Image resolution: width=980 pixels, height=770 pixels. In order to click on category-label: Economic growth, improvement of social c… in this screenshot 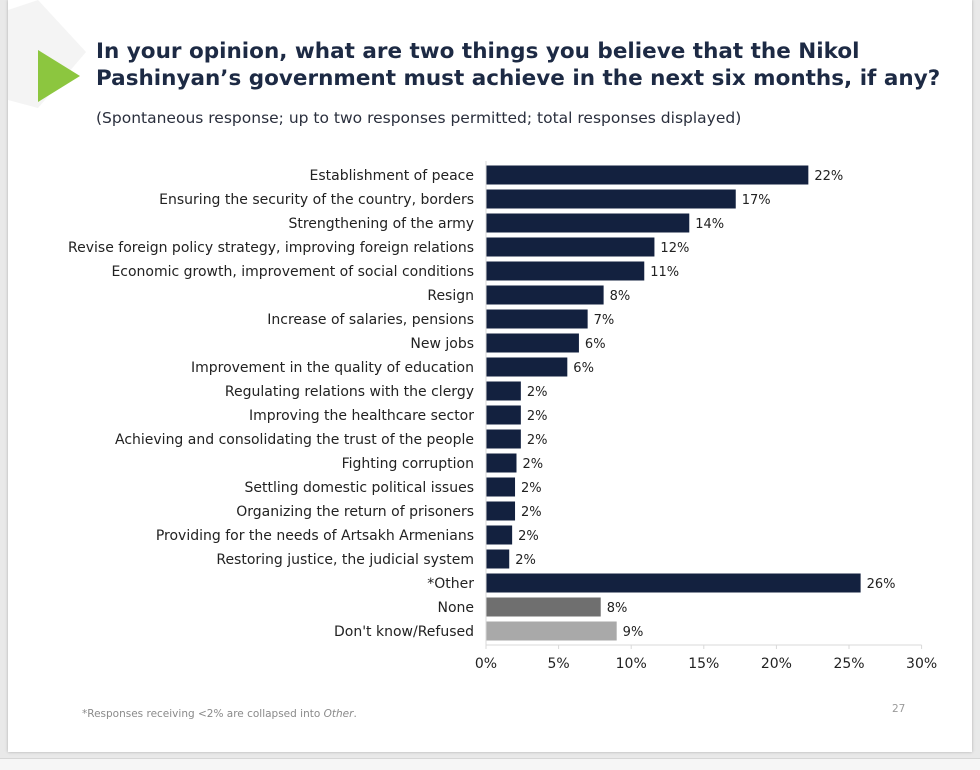, I will do `click(292, 272)`.